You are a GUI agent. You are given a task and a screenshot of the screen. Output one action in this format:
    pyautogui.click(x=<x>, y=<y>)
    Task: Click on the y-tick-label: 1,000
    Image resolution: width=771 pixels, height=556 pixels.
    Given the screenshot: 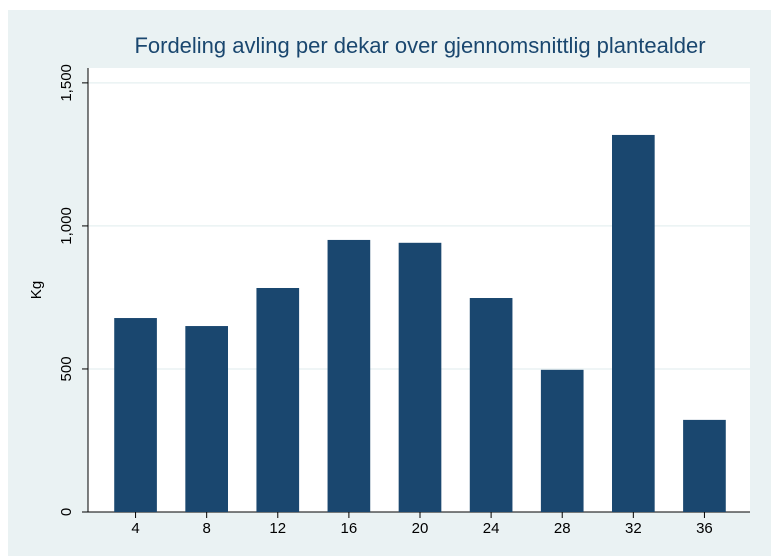 What is the action you would take?
    pyautogui.click(x=66, y=226)
    